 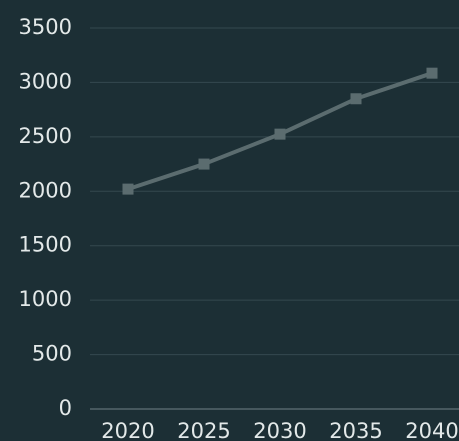 What do you see at coordinates (45, 245) in the screenshot?
I see `y-tick-label: 1500` at bounding box center [45, 245].